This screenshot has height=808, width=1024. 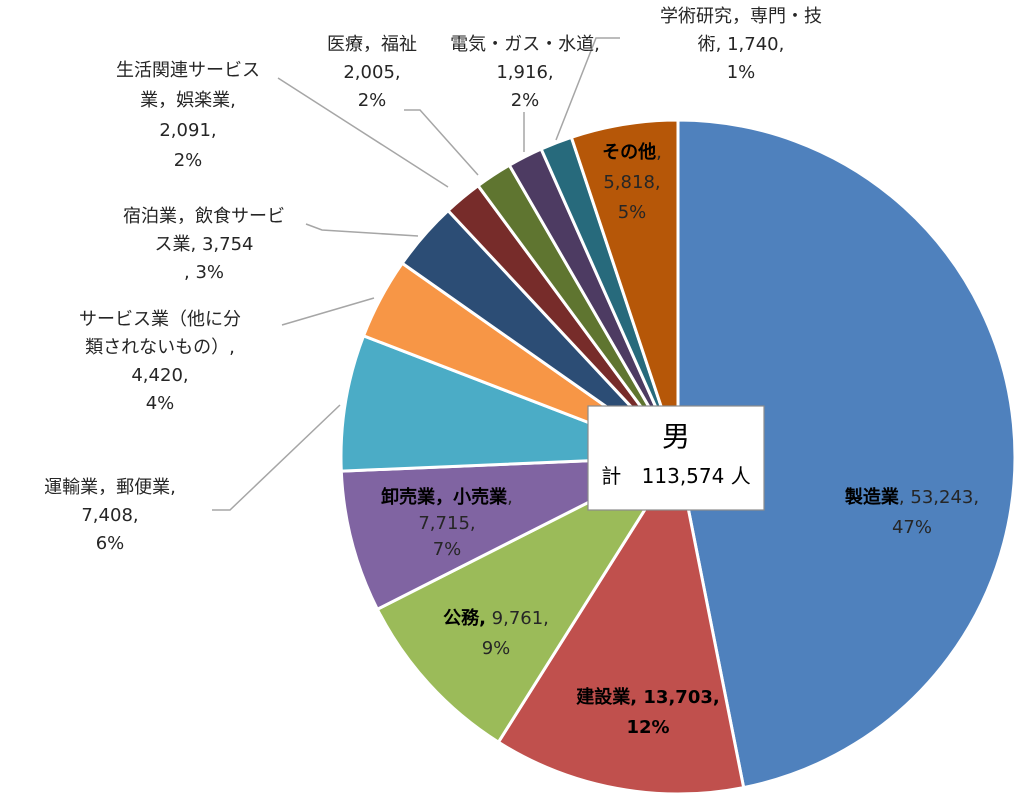 I want to click on slice-label-5-line-3: 4%, so click(x=160, y=403).